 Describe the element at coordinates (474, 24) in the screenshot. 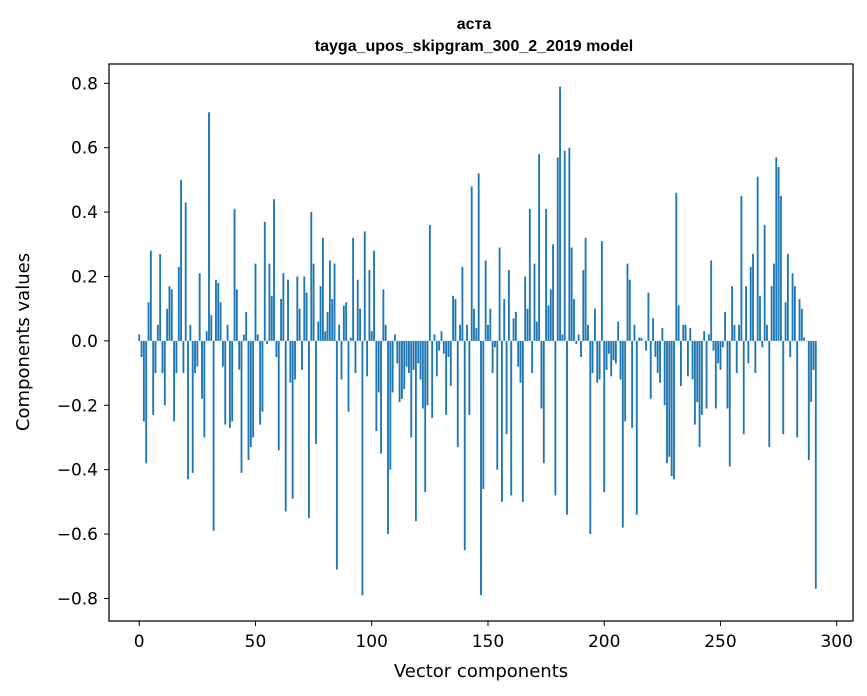

I see `chart-title: аста` at that location.